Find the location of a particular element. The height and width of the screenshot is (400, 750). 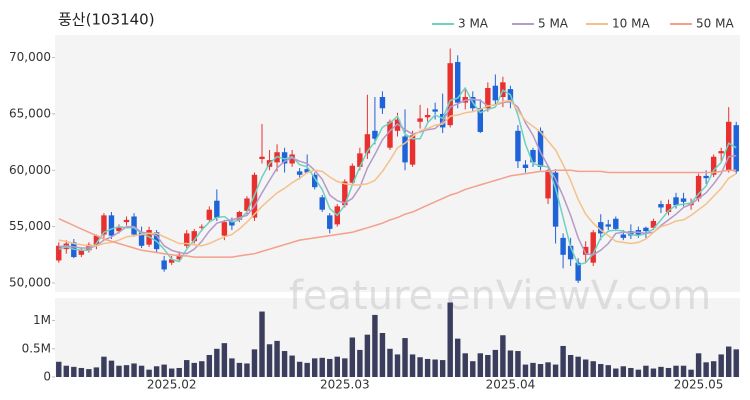

volume-tick-label: 0.5M is located at coordinates (36, 348).